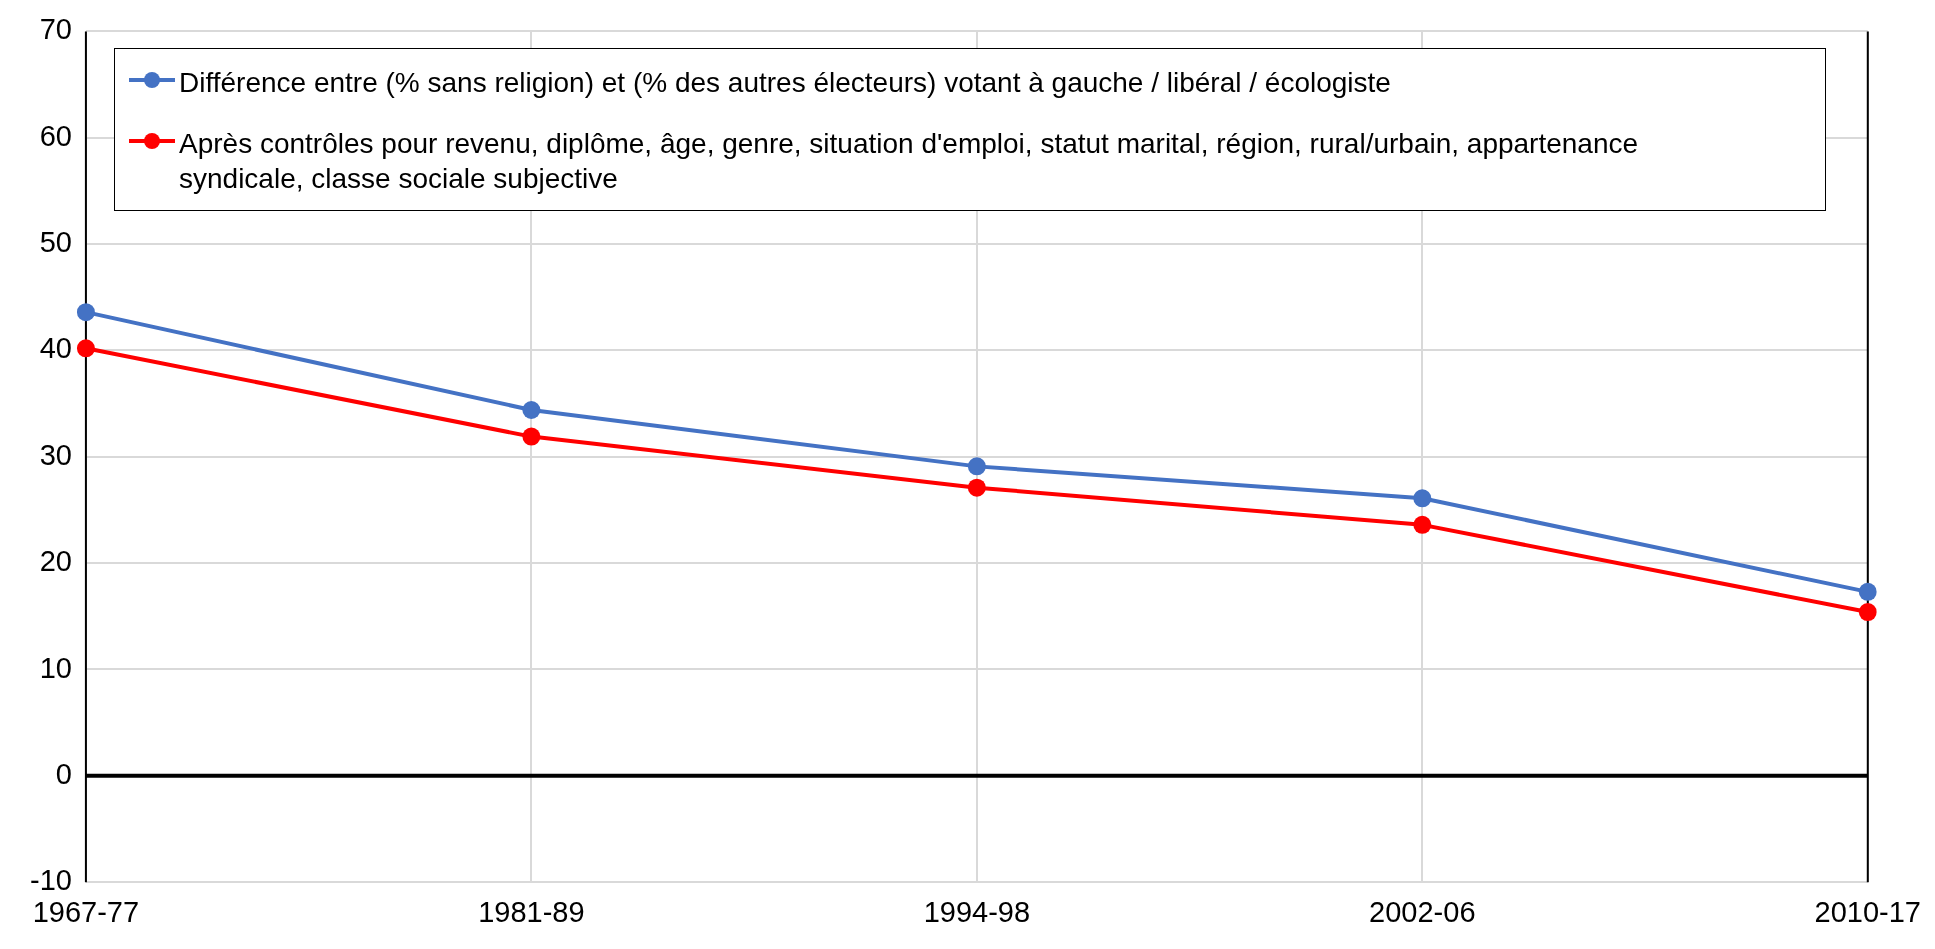 This screenshot has width=1935, height=949. What do you see at coordinates (785, 83) in the screenshot?
I see `legend-label: Différence entre (% sans religion) et (% des autres électeurs) votant à gauche / libéral / écologiste` at bounding box center [785, 83].